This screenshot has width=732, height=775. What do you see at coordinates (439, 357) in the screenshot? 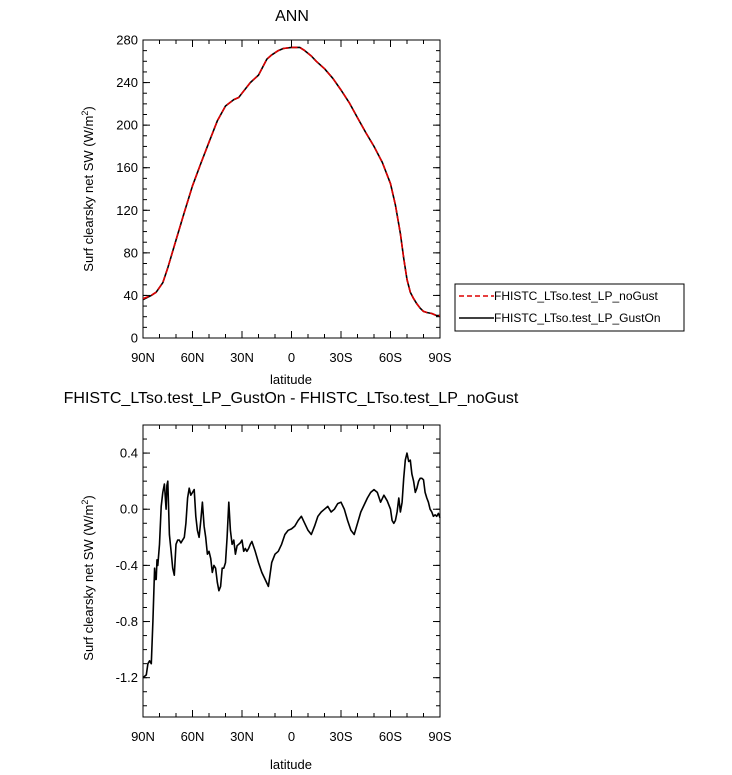
I see `top-panel-xtick-label: 90S` at bounding box center [439, 357].